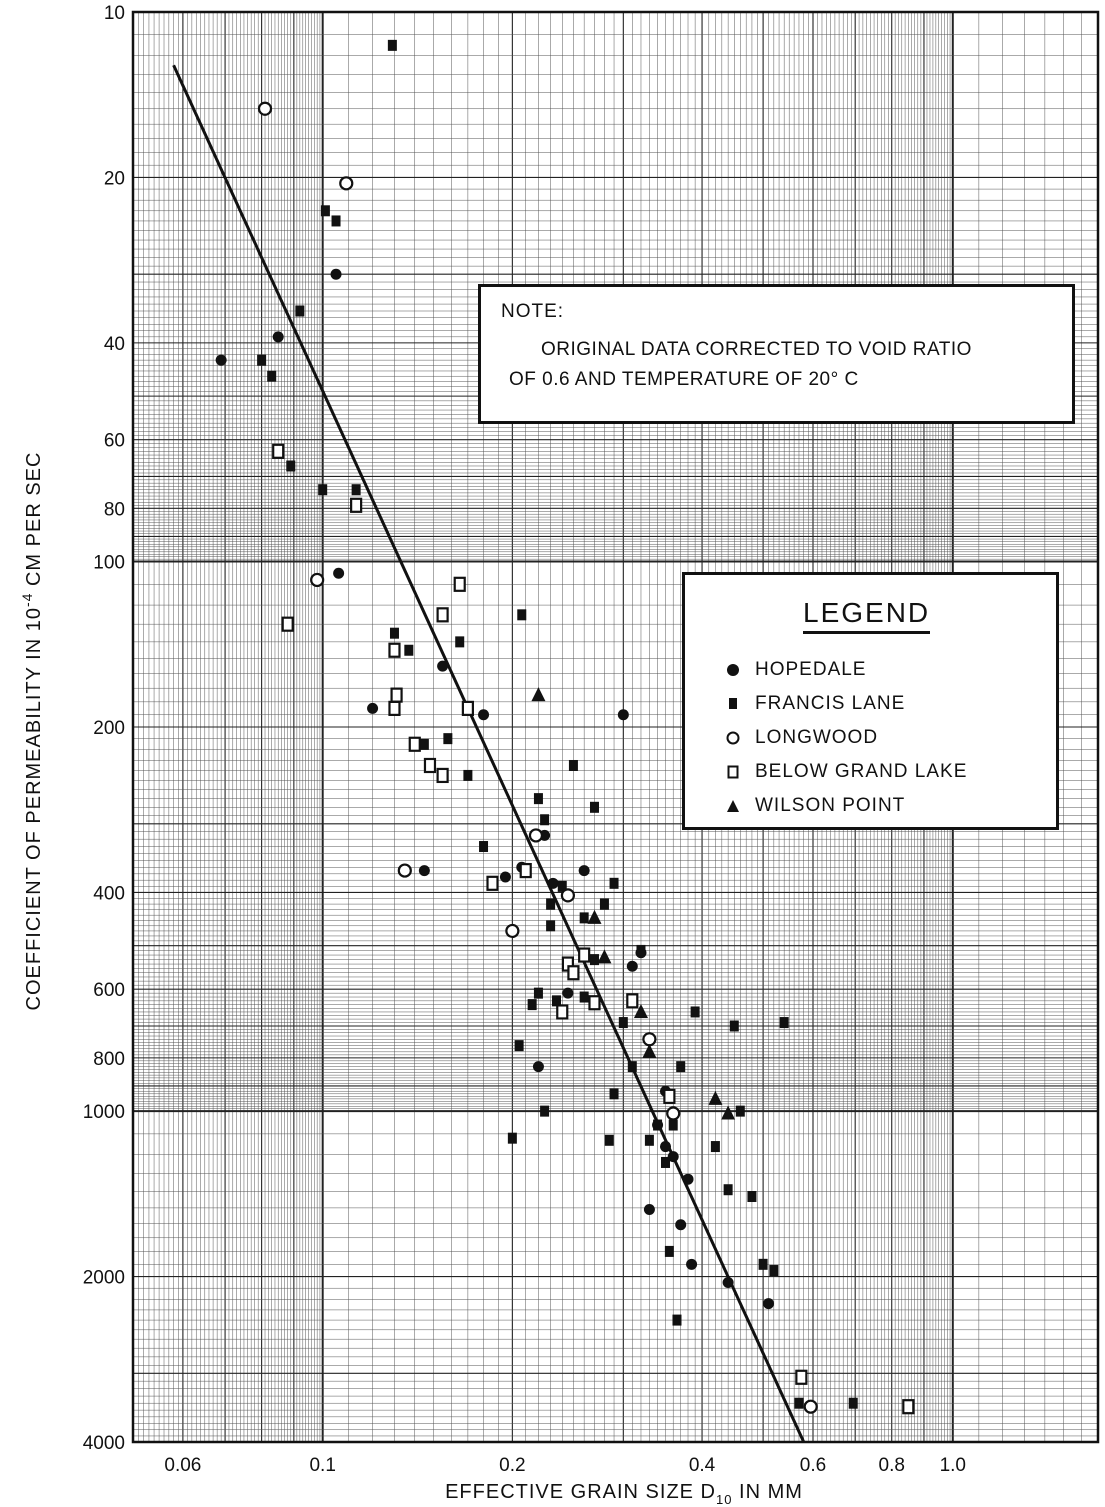  What do you see at coordinates (114, 441) in the screenshot?
I see `y-tick-label: 60` at bounding box center [114, 441].